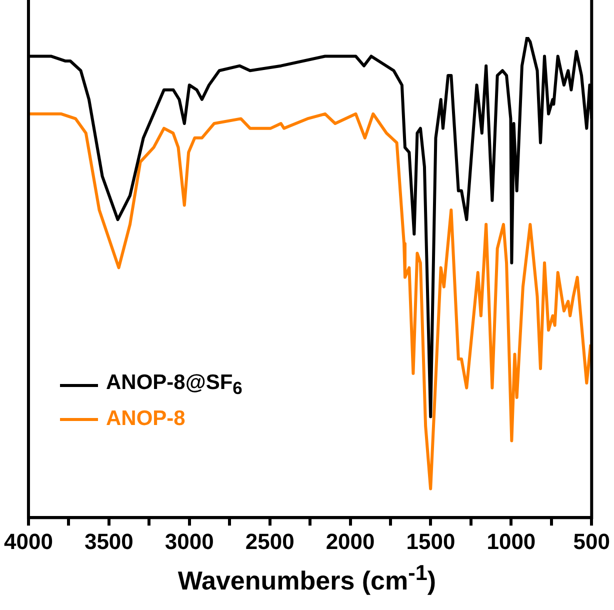  I want to click on x-tick-label: 1000, so click(511, 541).